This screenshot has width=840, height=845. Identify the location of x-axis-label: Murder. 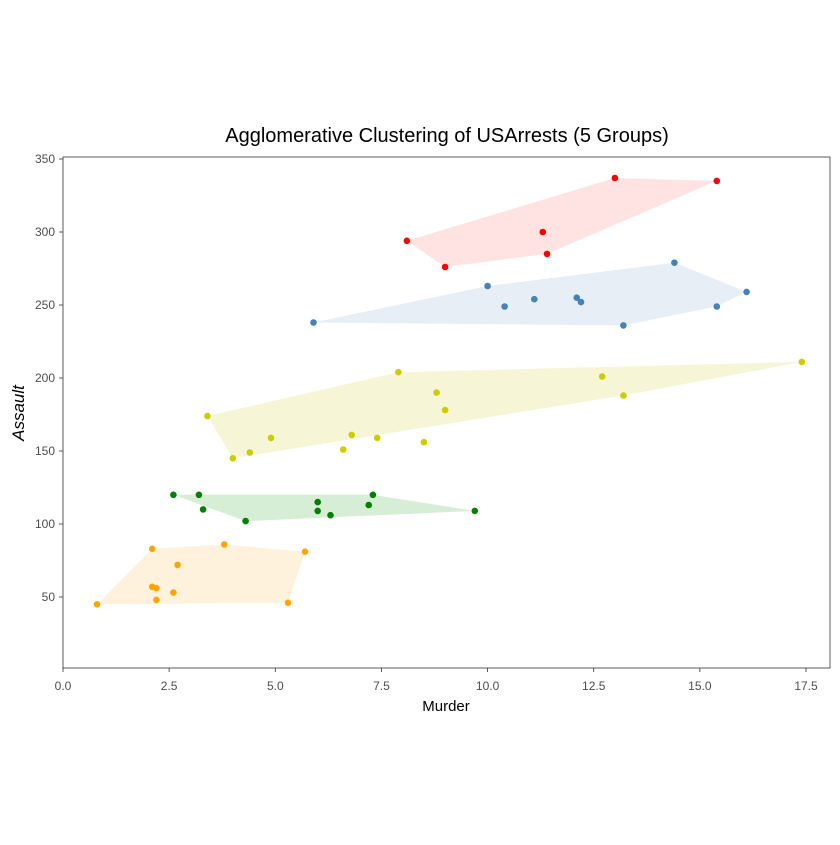
(446, 706).